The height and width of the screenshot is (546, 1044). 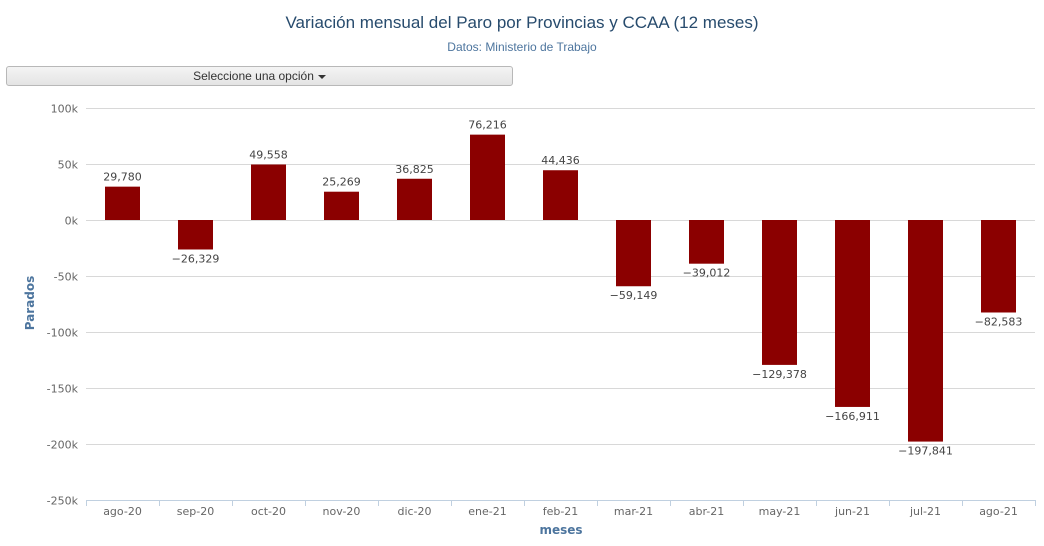 I want to click on x-tick-label: feb-21, so click(x=561, y=511).